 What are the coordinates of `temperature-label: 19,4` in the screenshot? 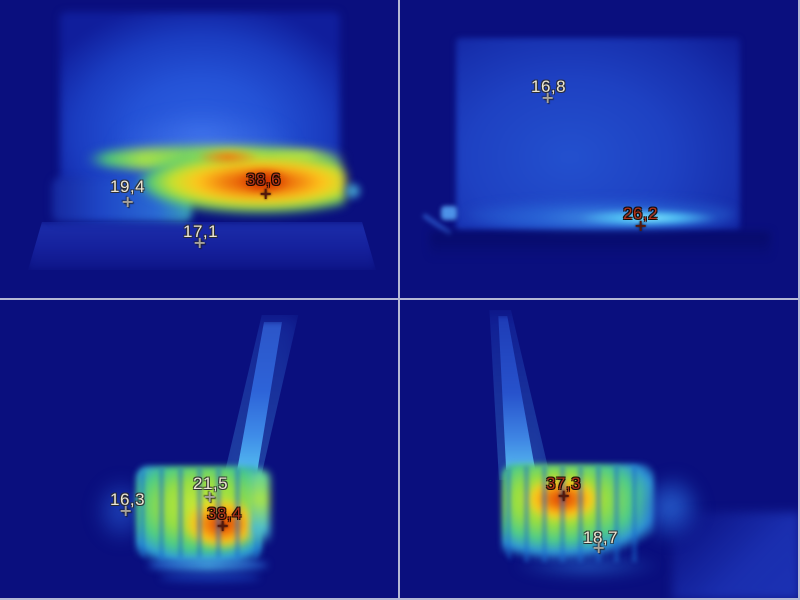 It's located at (128, 186).